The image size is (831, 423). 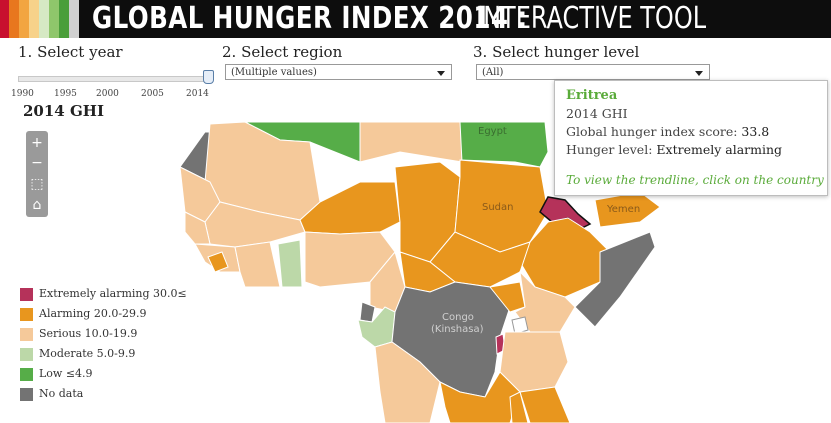 What do you see at coordinates (37, 184) in the screenshot?
I see `rectangle-select-icon: ⬚` at bounding box center [37, 184].